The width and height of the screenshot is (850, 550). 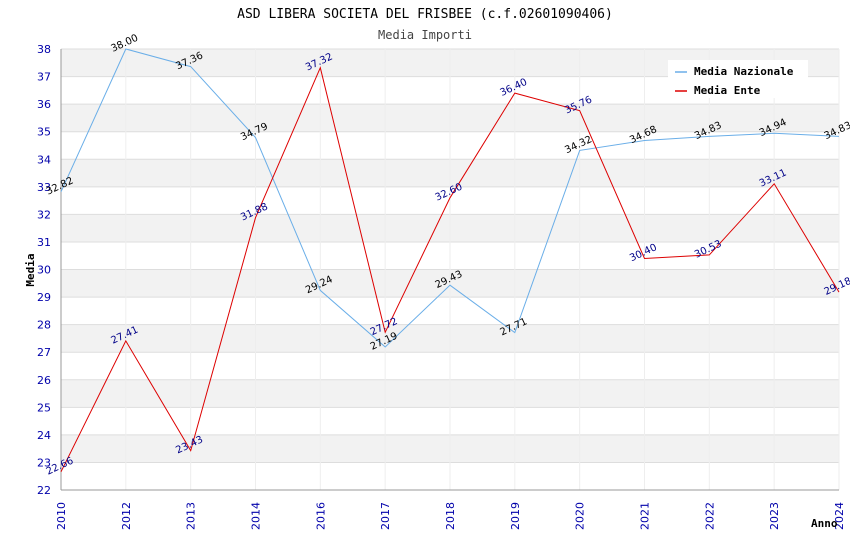 I want to click on y-tick-label: 23, so click(x=44, y=462).